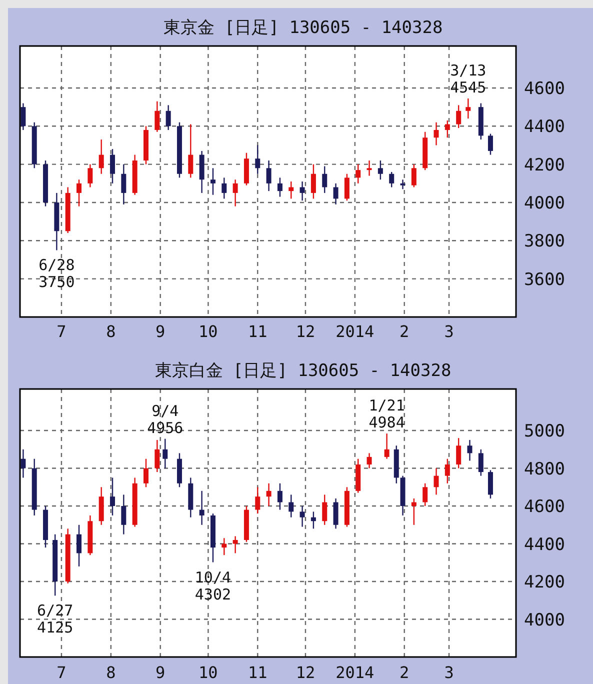 This screenshot has height=684, width=593. Describe the element at coordinates (468, 78) in the screenshot. I see `annotation: 3/13 4545` at that location.